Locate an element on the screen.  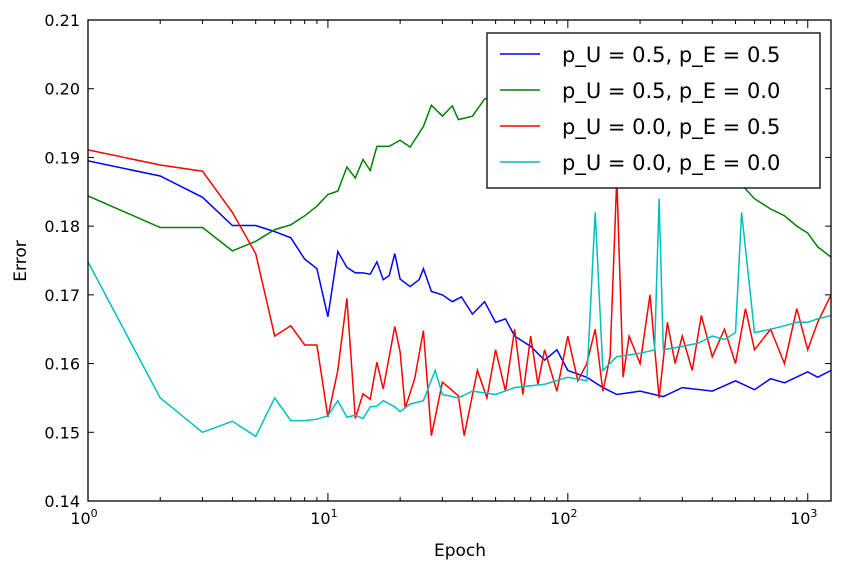
y-tick-label: 0.17 is located at coordinates (62, 295).